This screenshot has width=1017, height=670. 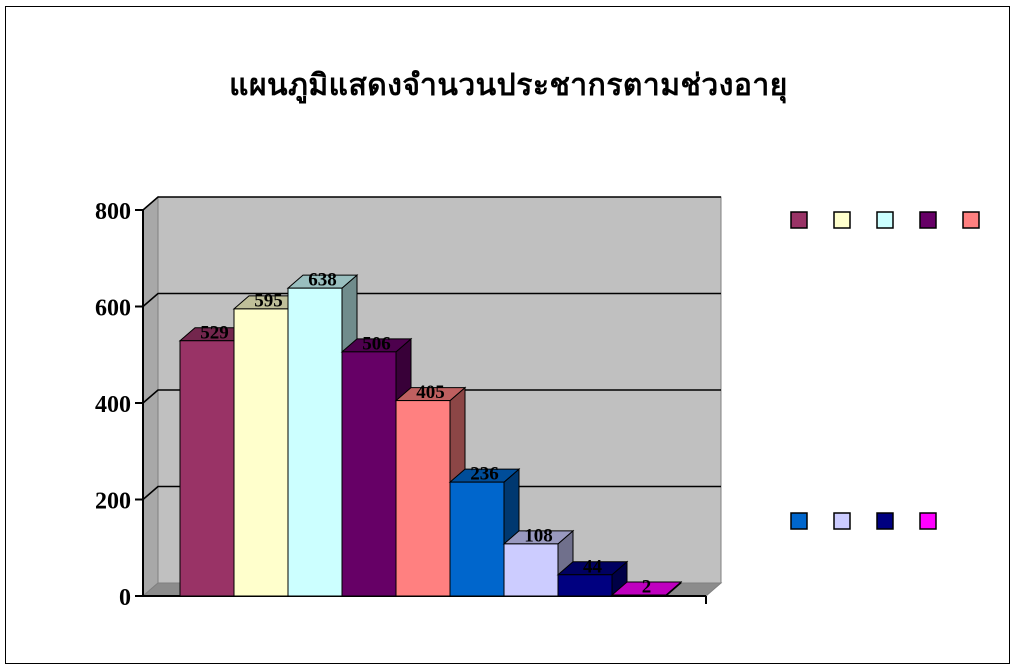 What do you see at coordinates (113, 502) in the screenshot?
I see `y-tick-label: 200` at bounding box center [113, 502].